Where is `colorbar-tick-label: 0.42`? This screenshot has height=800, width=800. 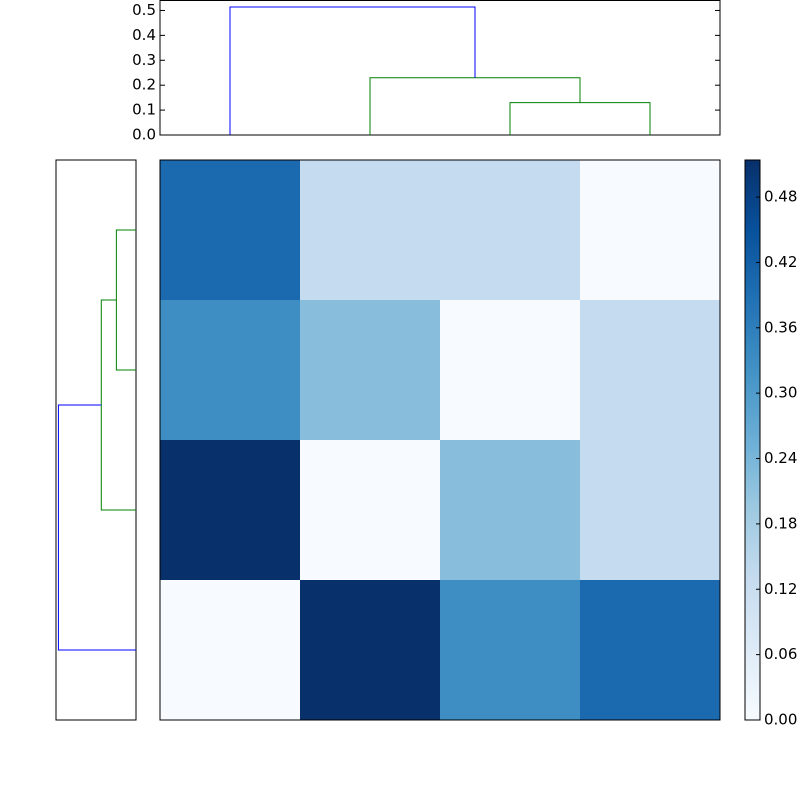
colorbar-tick-label: 0.42 is located at coordinates (780, 262).